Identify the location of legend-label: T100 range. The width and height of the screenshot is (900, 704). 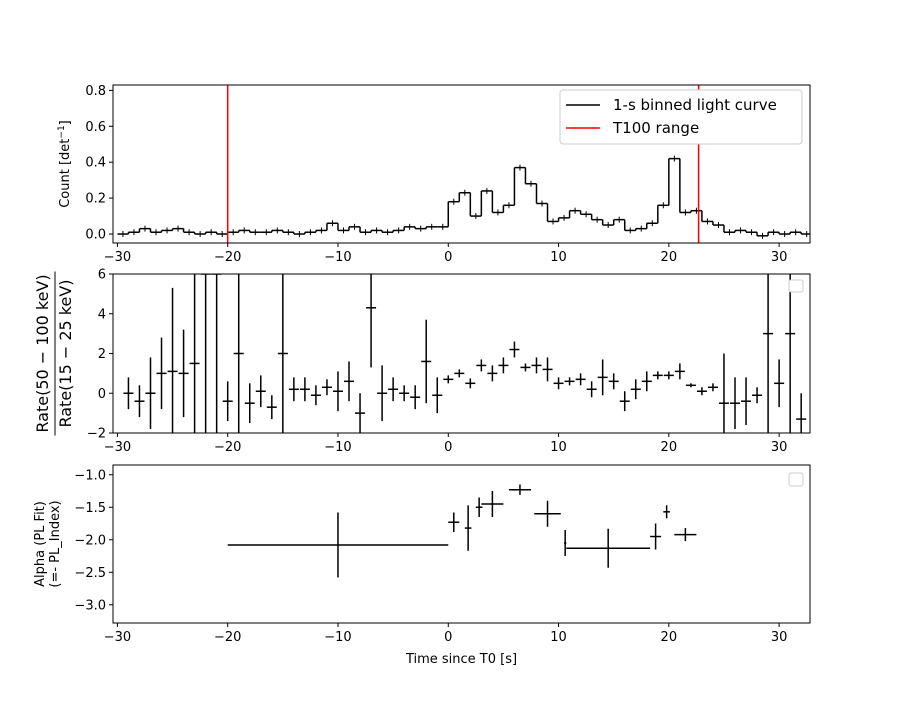
(655, 128).